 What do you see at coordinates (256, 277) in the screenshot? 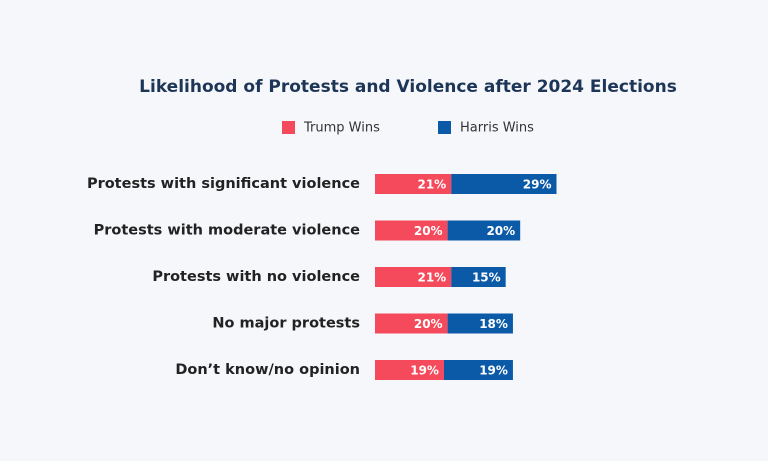
I see `category-label: Protests with no violence` at bounding box center [256, 277].